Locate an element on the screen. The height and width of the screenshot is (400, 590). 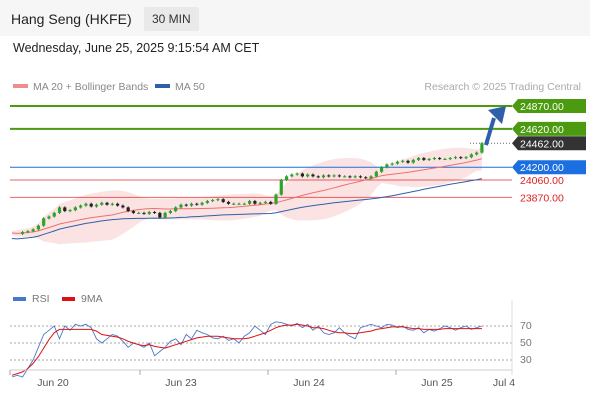
level-tag-1: 24620.00 is located at coordinates (549, 128).